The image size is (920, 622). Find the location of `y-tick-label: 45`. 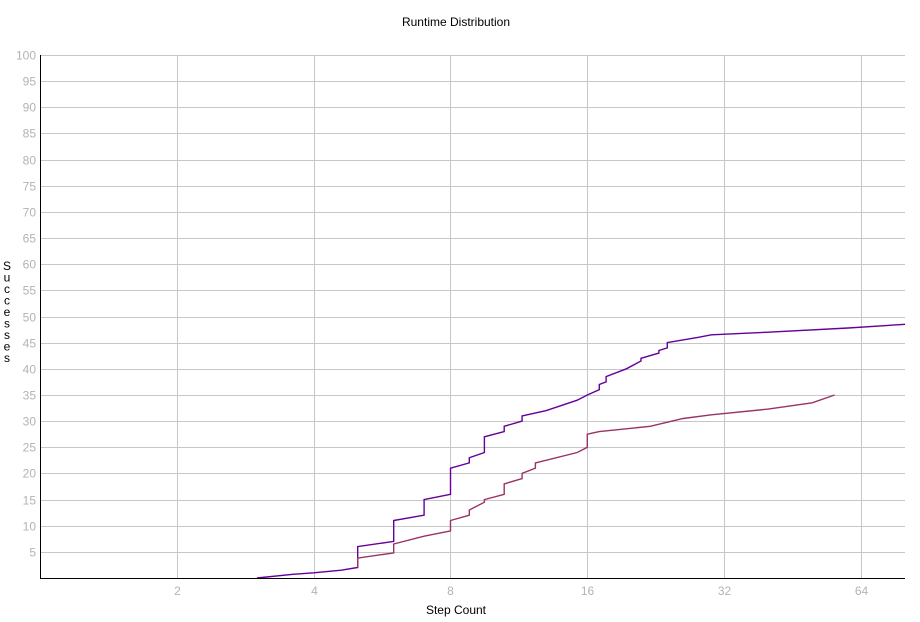

y-tick-label: 45 is located at coordinates (30, 344).